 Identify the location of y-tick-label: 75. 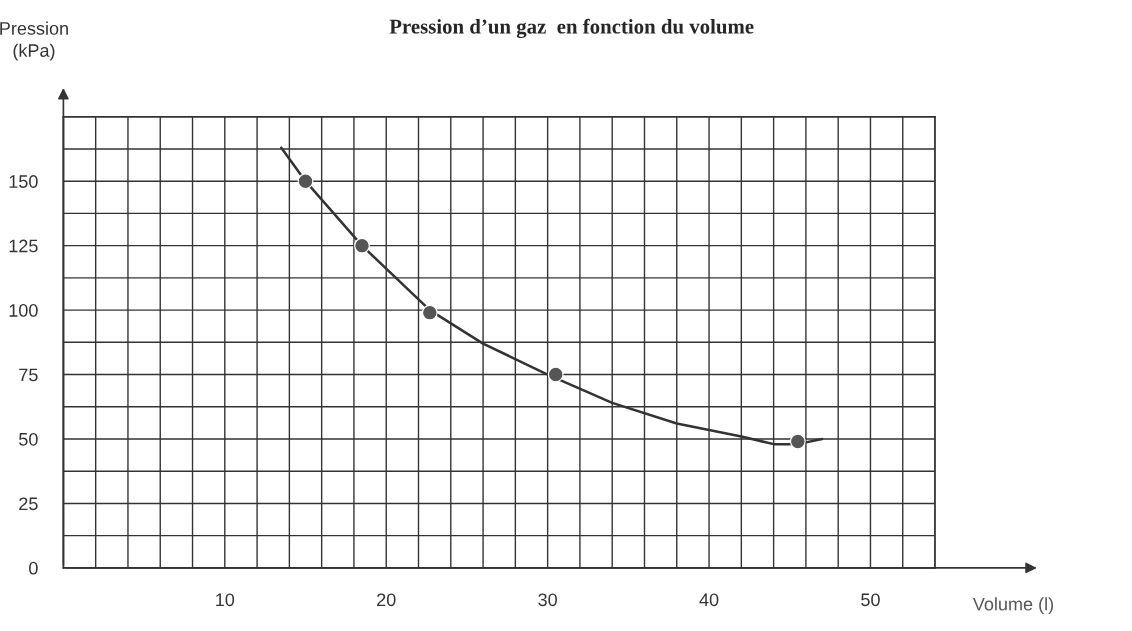
(28, 375).